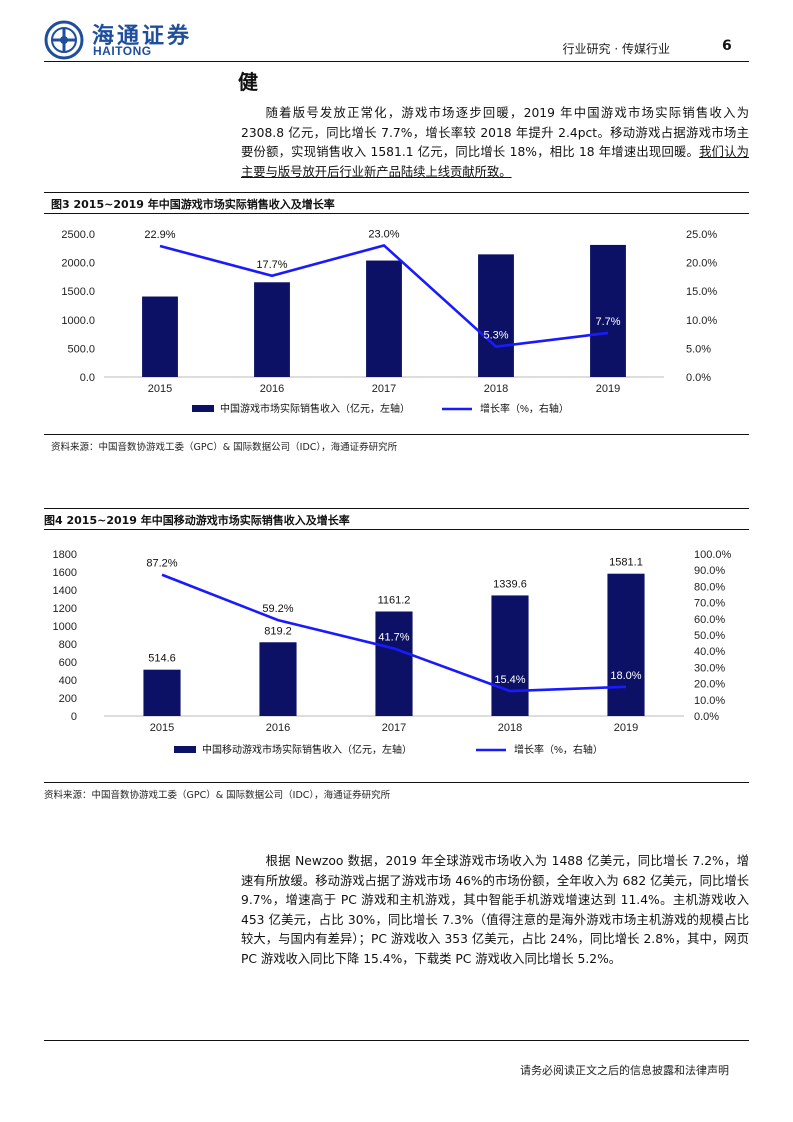 The width and height of the screenshot is (793, 1122). I want to click on figure4-source: 资料来源：中国音数协游戏工委（GPC）& 国际数据公司（IDC），海通证券研究所, so click(217, 795).